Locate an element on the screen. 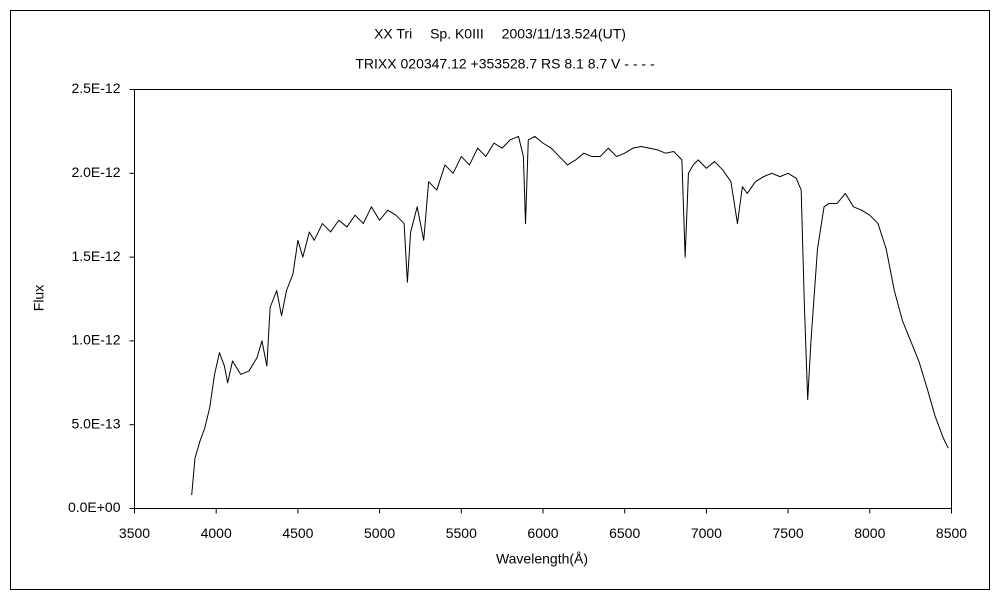  x-axis-label: Wavelength(Å) is located at coordinates (542, 559).